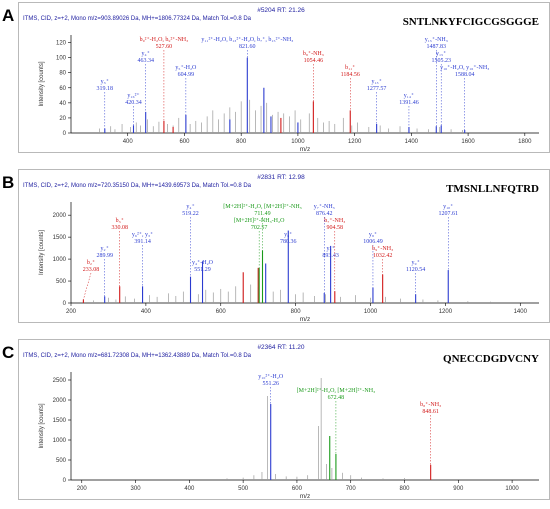 The image size is (550, 509). What do you see at coordinates (525, 142) in the screenshot?
I see `x-tick-label: 1800` at bounding box center [525, 142].